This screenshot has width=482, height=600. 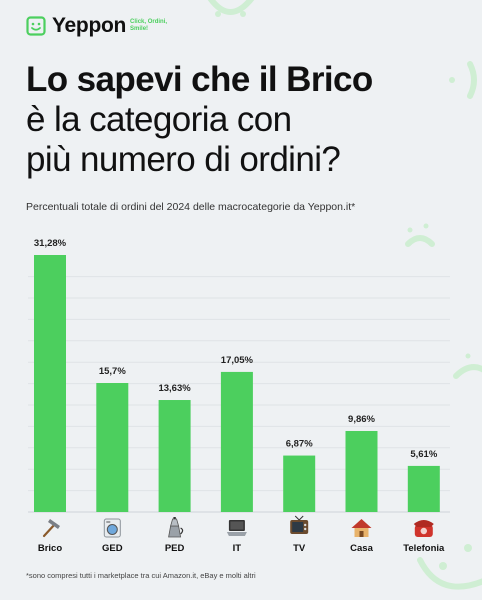 What do you see at coordinates (112, 528) in the screenshot?
I see `washing-machine-icon` at bounding box center [112, 528].